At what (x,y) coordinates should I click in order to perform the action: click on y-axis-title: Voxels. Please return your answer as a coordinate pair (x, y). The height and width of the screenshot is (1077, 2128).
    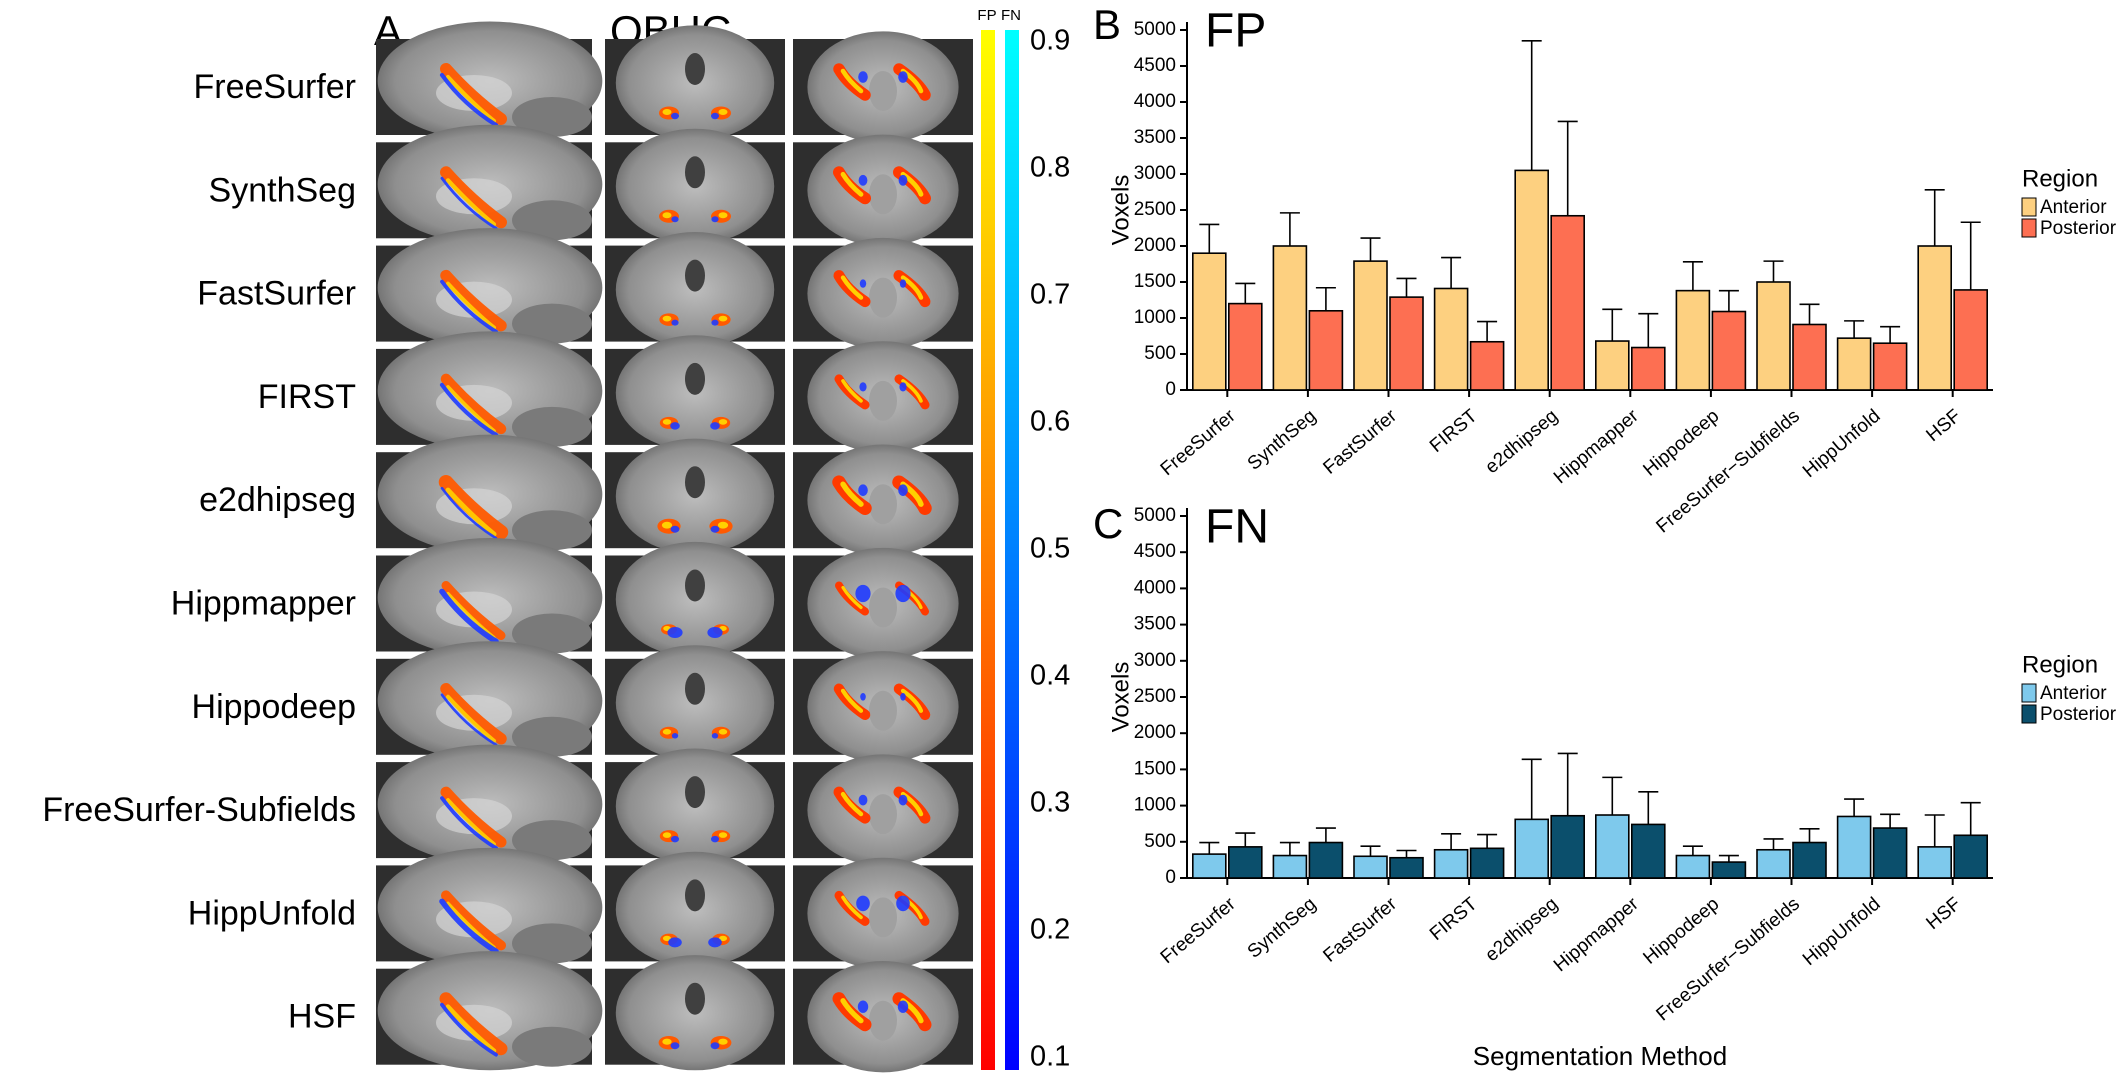
    Looking at the image, I should click on (1120, 697).